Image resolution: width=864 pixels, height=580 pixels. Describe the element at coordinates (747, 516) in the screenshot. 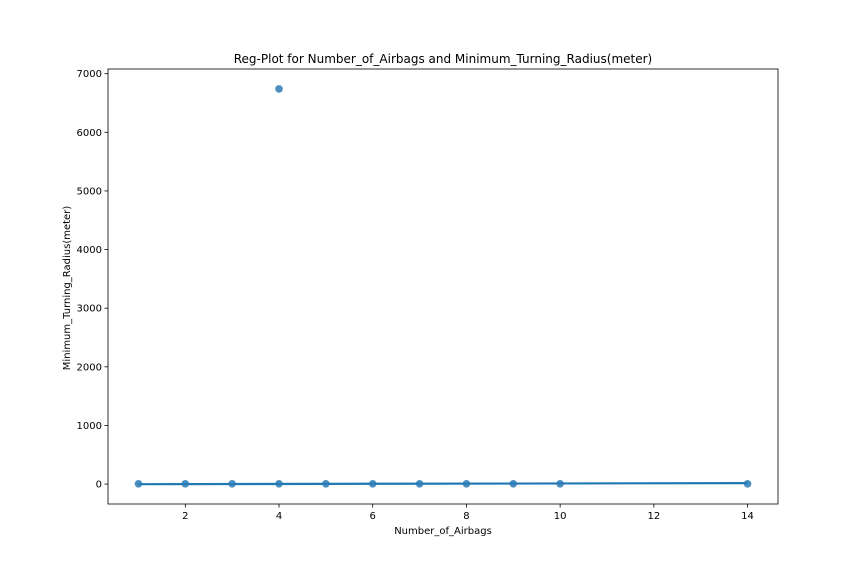

I see `x-tick-label: 14` at that location.